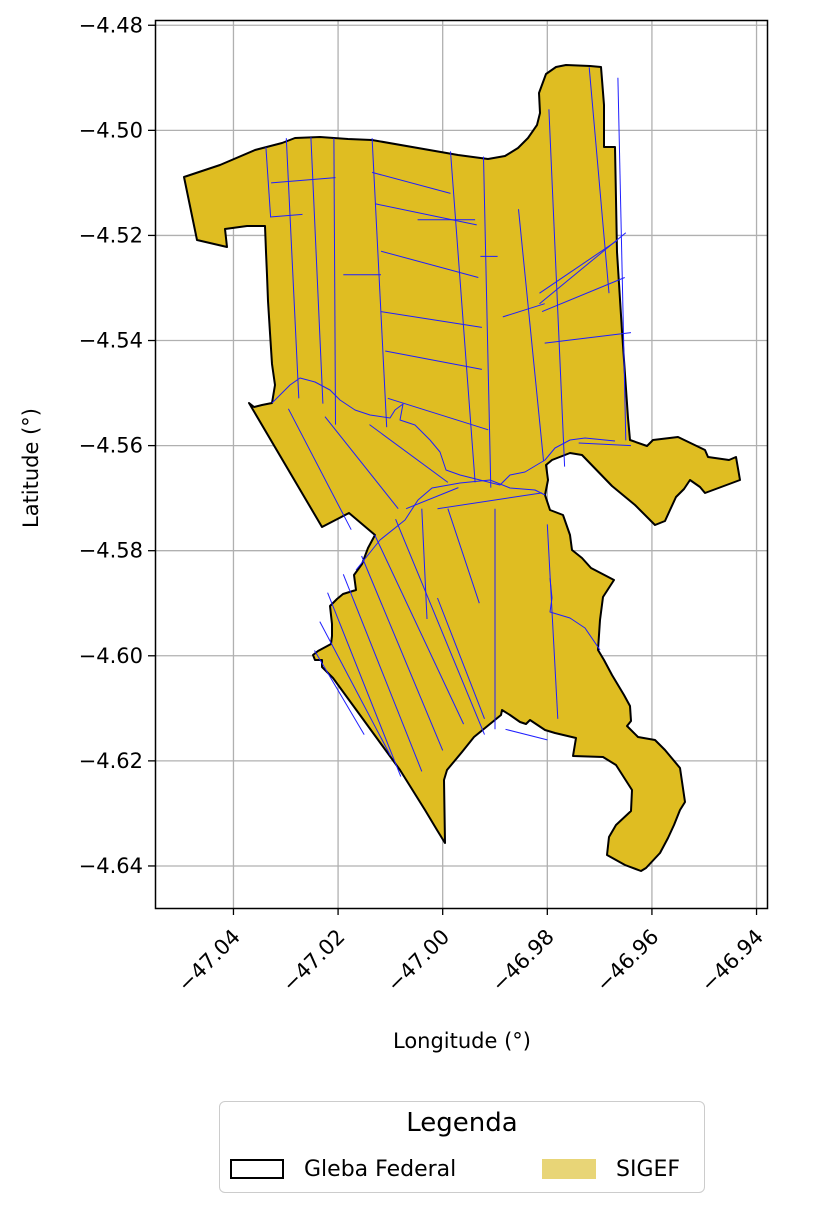 The image size is (821, 1212). Describe the element at coordinates (462, 1041) in the screenshot. I see `x-axis-title: Longitude (°)` at that location.